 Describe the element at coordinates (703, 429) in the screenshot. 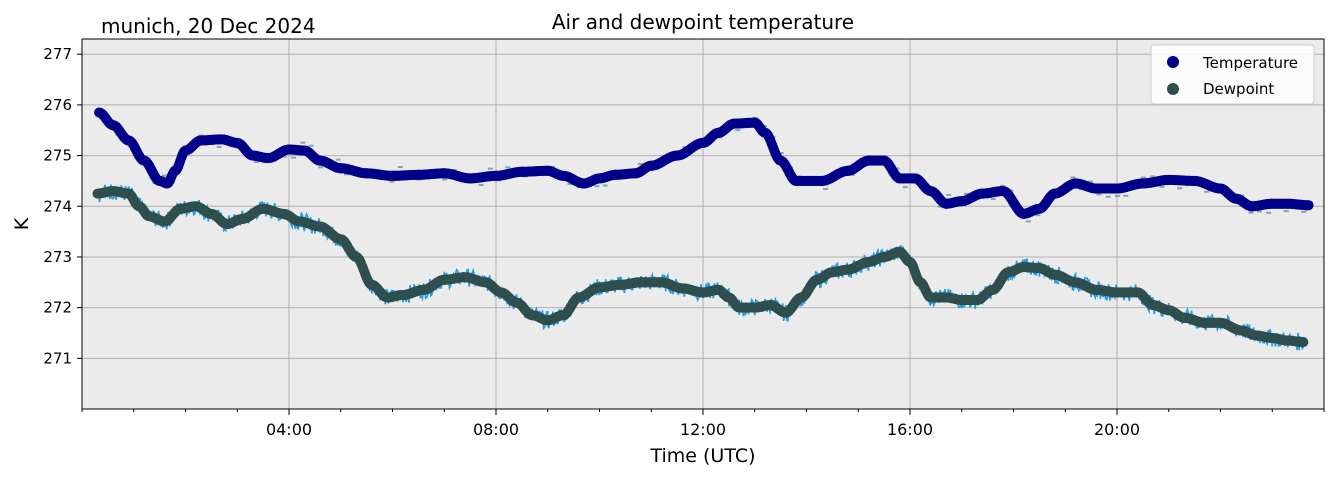

I see `x-tick-label: 12:00` at that location.